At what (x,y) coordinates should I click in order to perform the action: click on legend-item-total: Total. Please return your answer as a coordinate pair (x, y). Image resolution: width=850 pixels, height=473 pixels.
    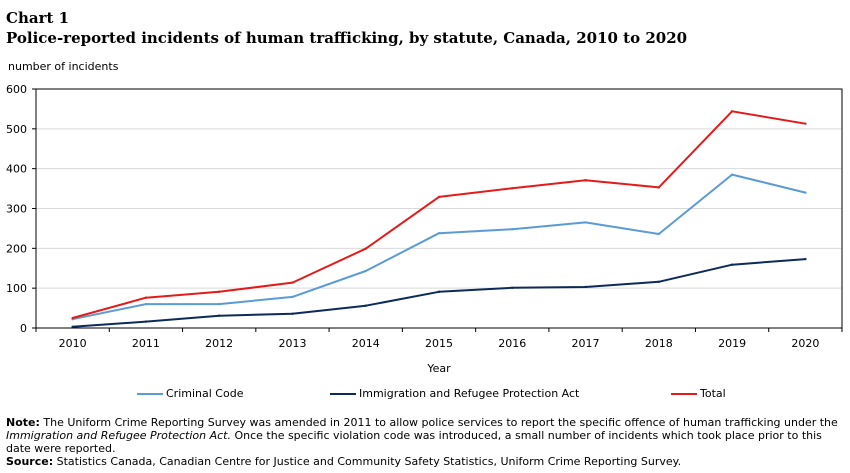
    Looking at the image, I should click on (698, 393).